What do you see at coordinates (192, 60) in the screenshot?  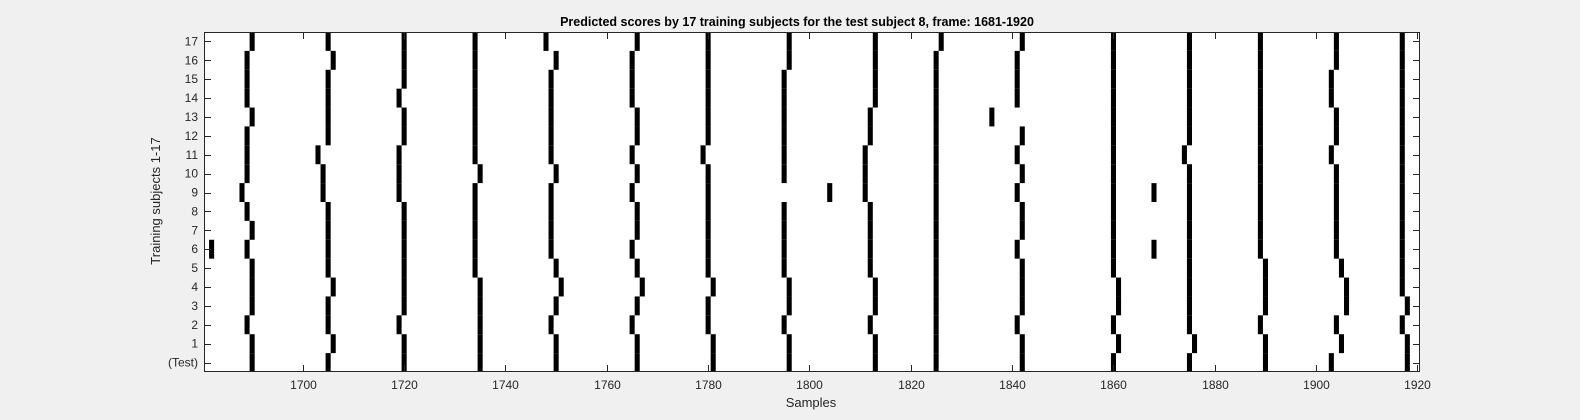 I see `y-tick-label: 16` at bounding box center [192, 60].